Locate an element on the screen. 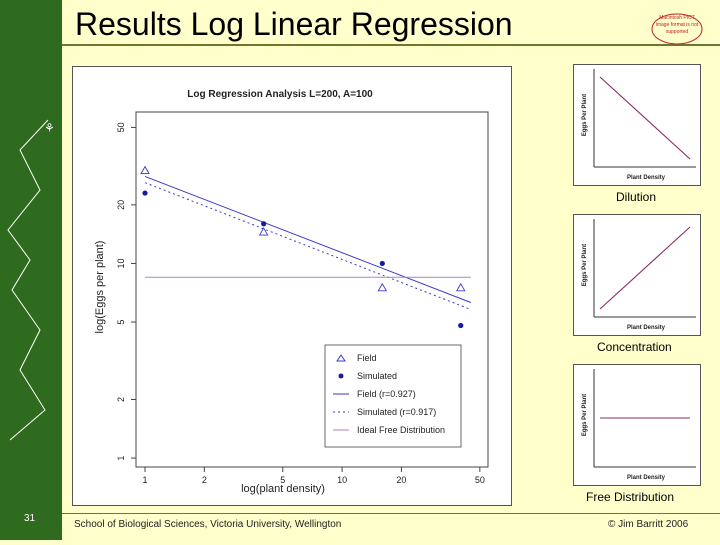  x-tick-label: 1 is located at coordinates (145, 480).